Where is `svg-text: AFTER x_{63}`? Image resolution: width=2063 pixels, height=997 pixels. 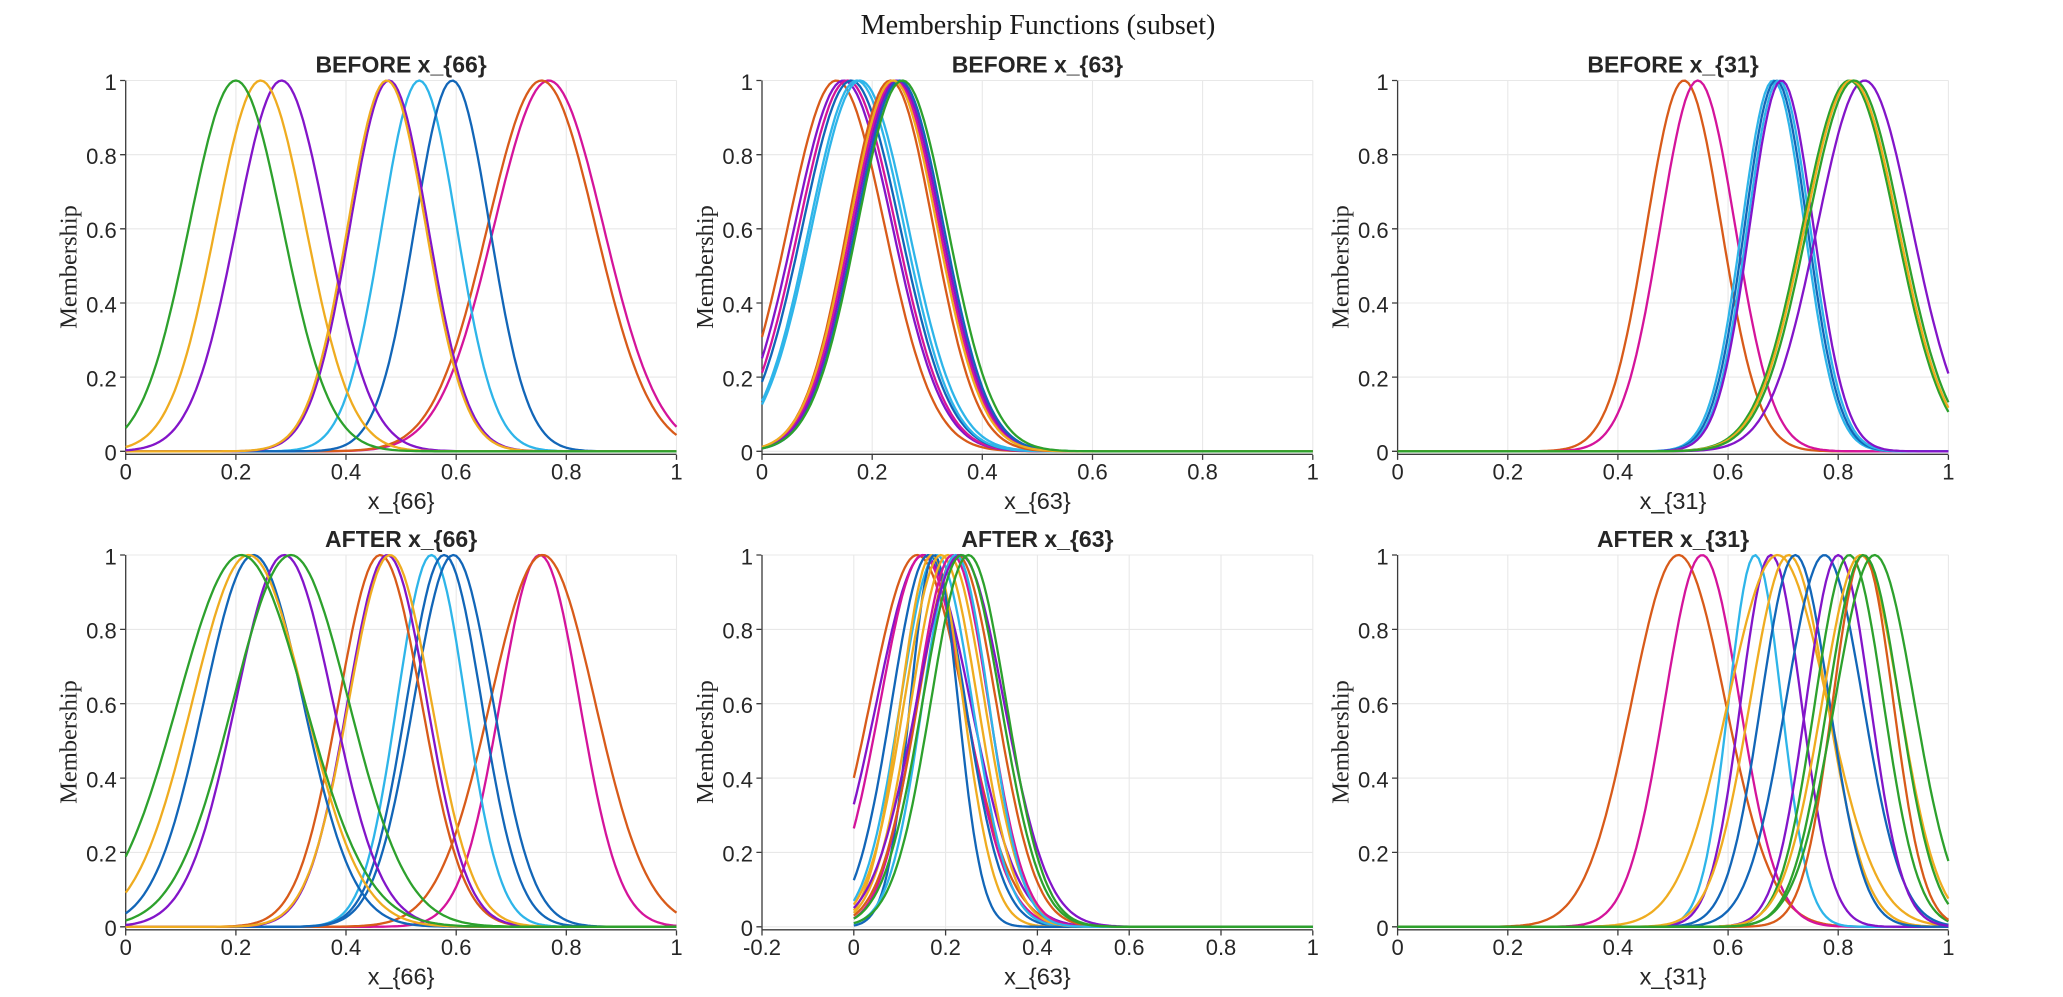 svg-text: AFTER x_{63} is located at coordinates (1037, 539).